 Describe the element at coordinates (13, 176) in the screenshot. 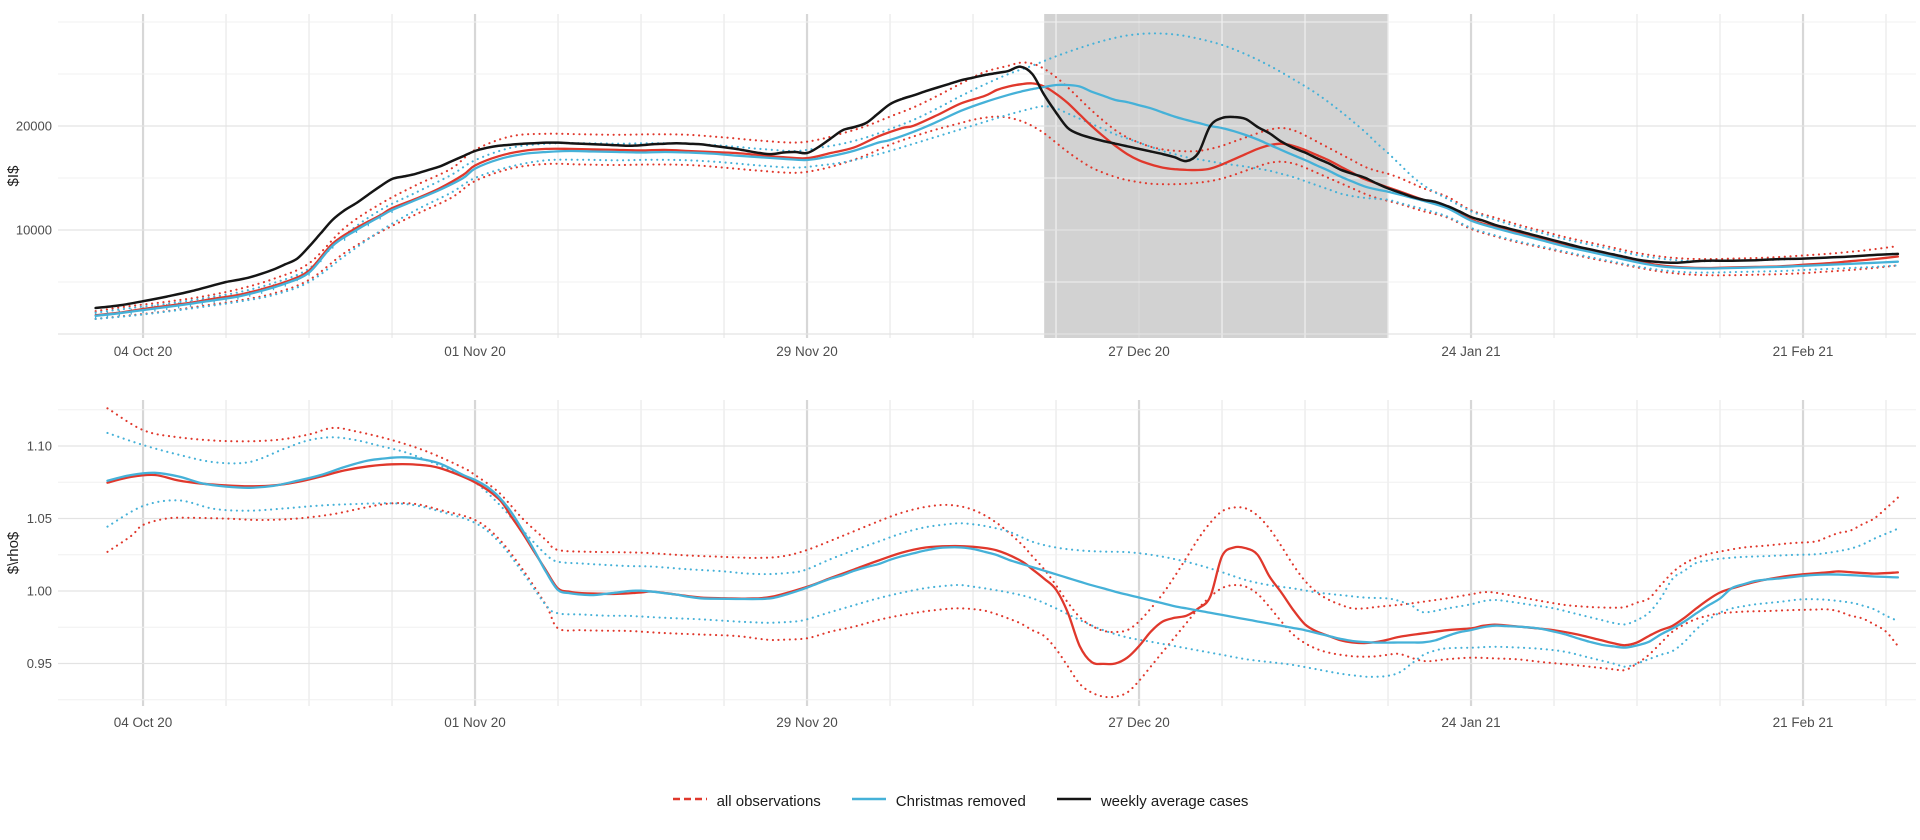

I see `y-axis-title-top: $I$` at that location.